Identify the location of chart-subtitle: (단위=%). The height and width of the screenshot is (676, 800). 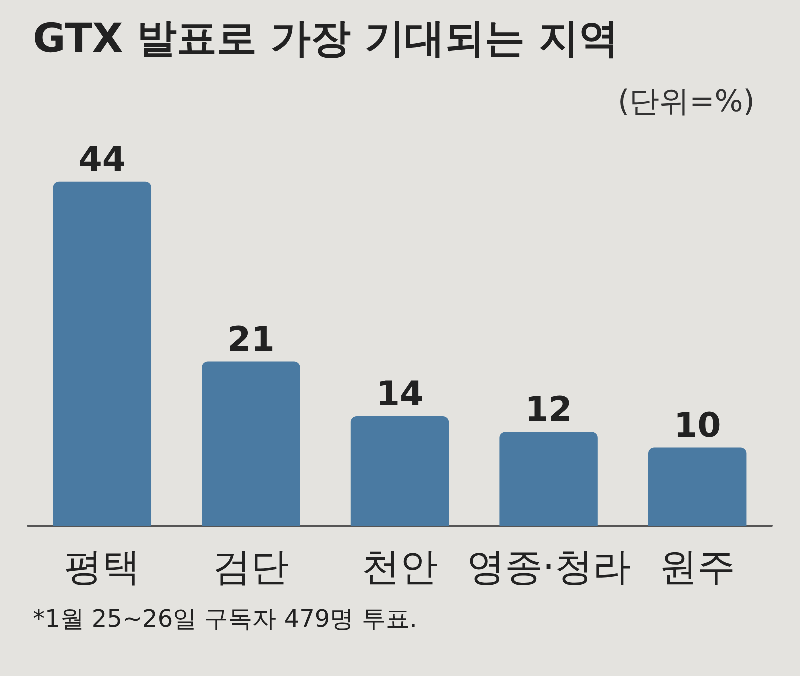
(687, 102).